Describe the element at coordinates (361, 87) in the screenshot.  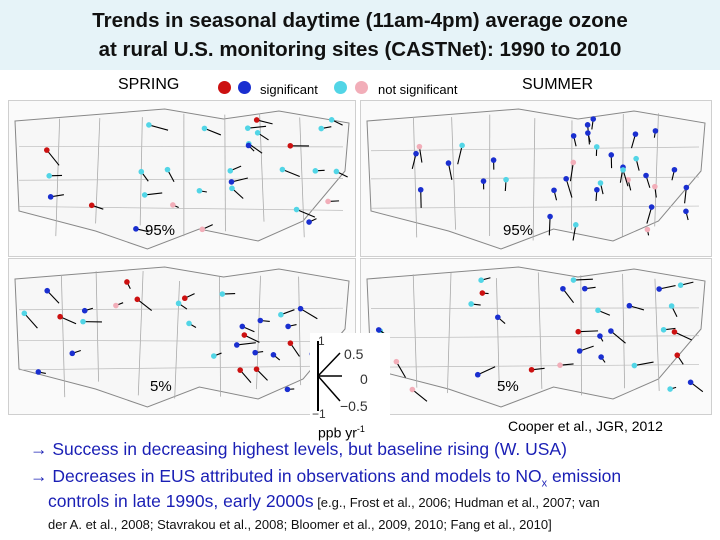
I see `pink-dot-icon` at that location.